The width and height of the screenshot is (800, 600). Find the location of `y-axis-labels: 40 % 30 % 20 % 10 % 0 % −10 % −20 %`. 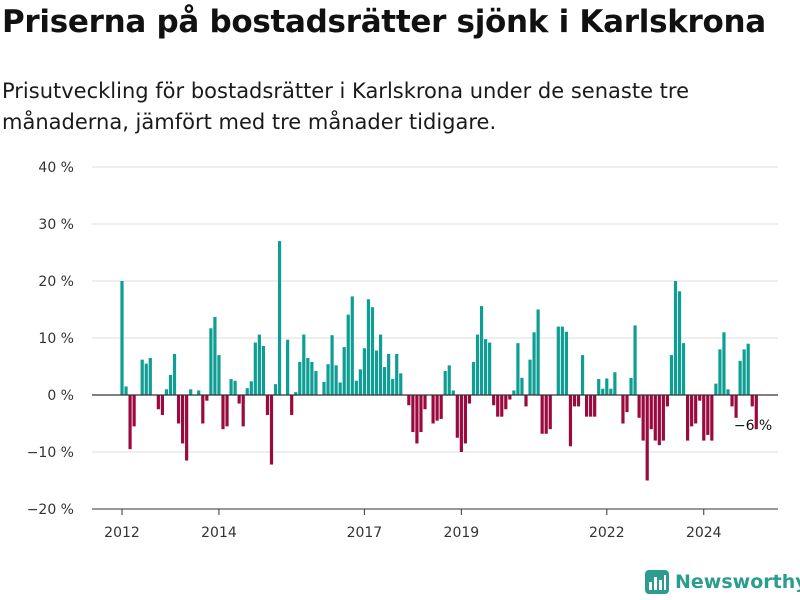

y-axis-labels: 40 % 30 % 20 % 10 % 0 % −10 % −20 % is located at coordinates (50, 339).